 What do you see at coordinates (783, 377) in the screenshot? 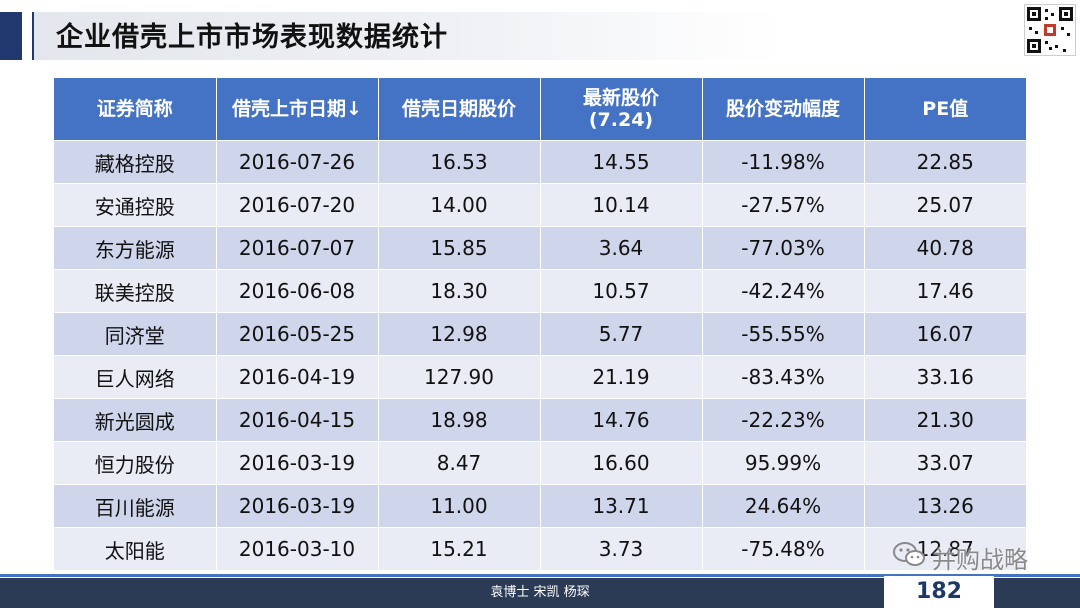
I see `cell-price-change: -83.43%` at bounding box center [783, 377].